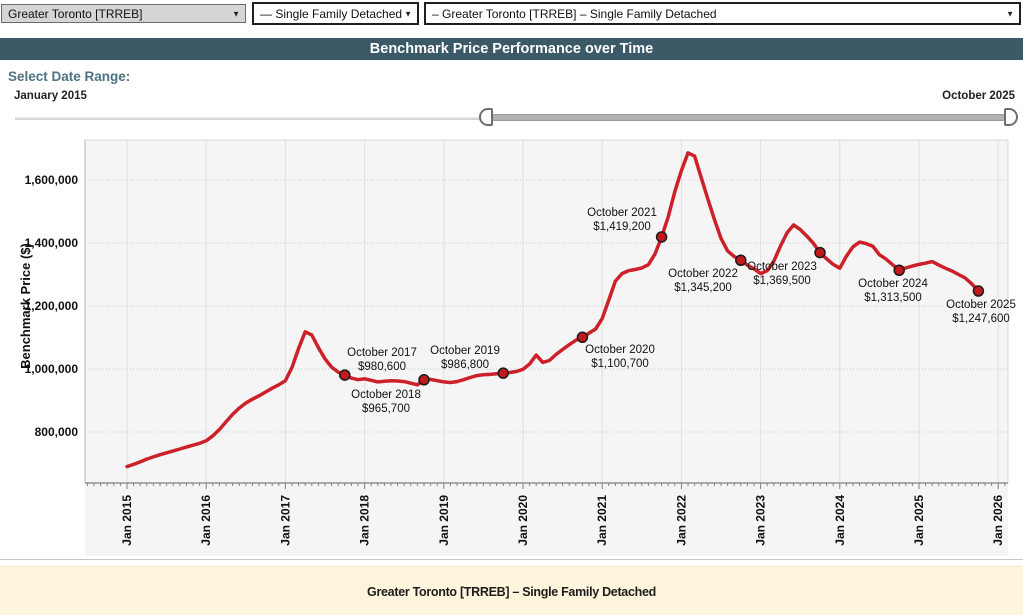 Image resolution: width=1023 pixels, height=615 pixels. Describe the element at coordinates (622, 227) in the screenshot. I see `annotation-value: $1,419,200` at that location.